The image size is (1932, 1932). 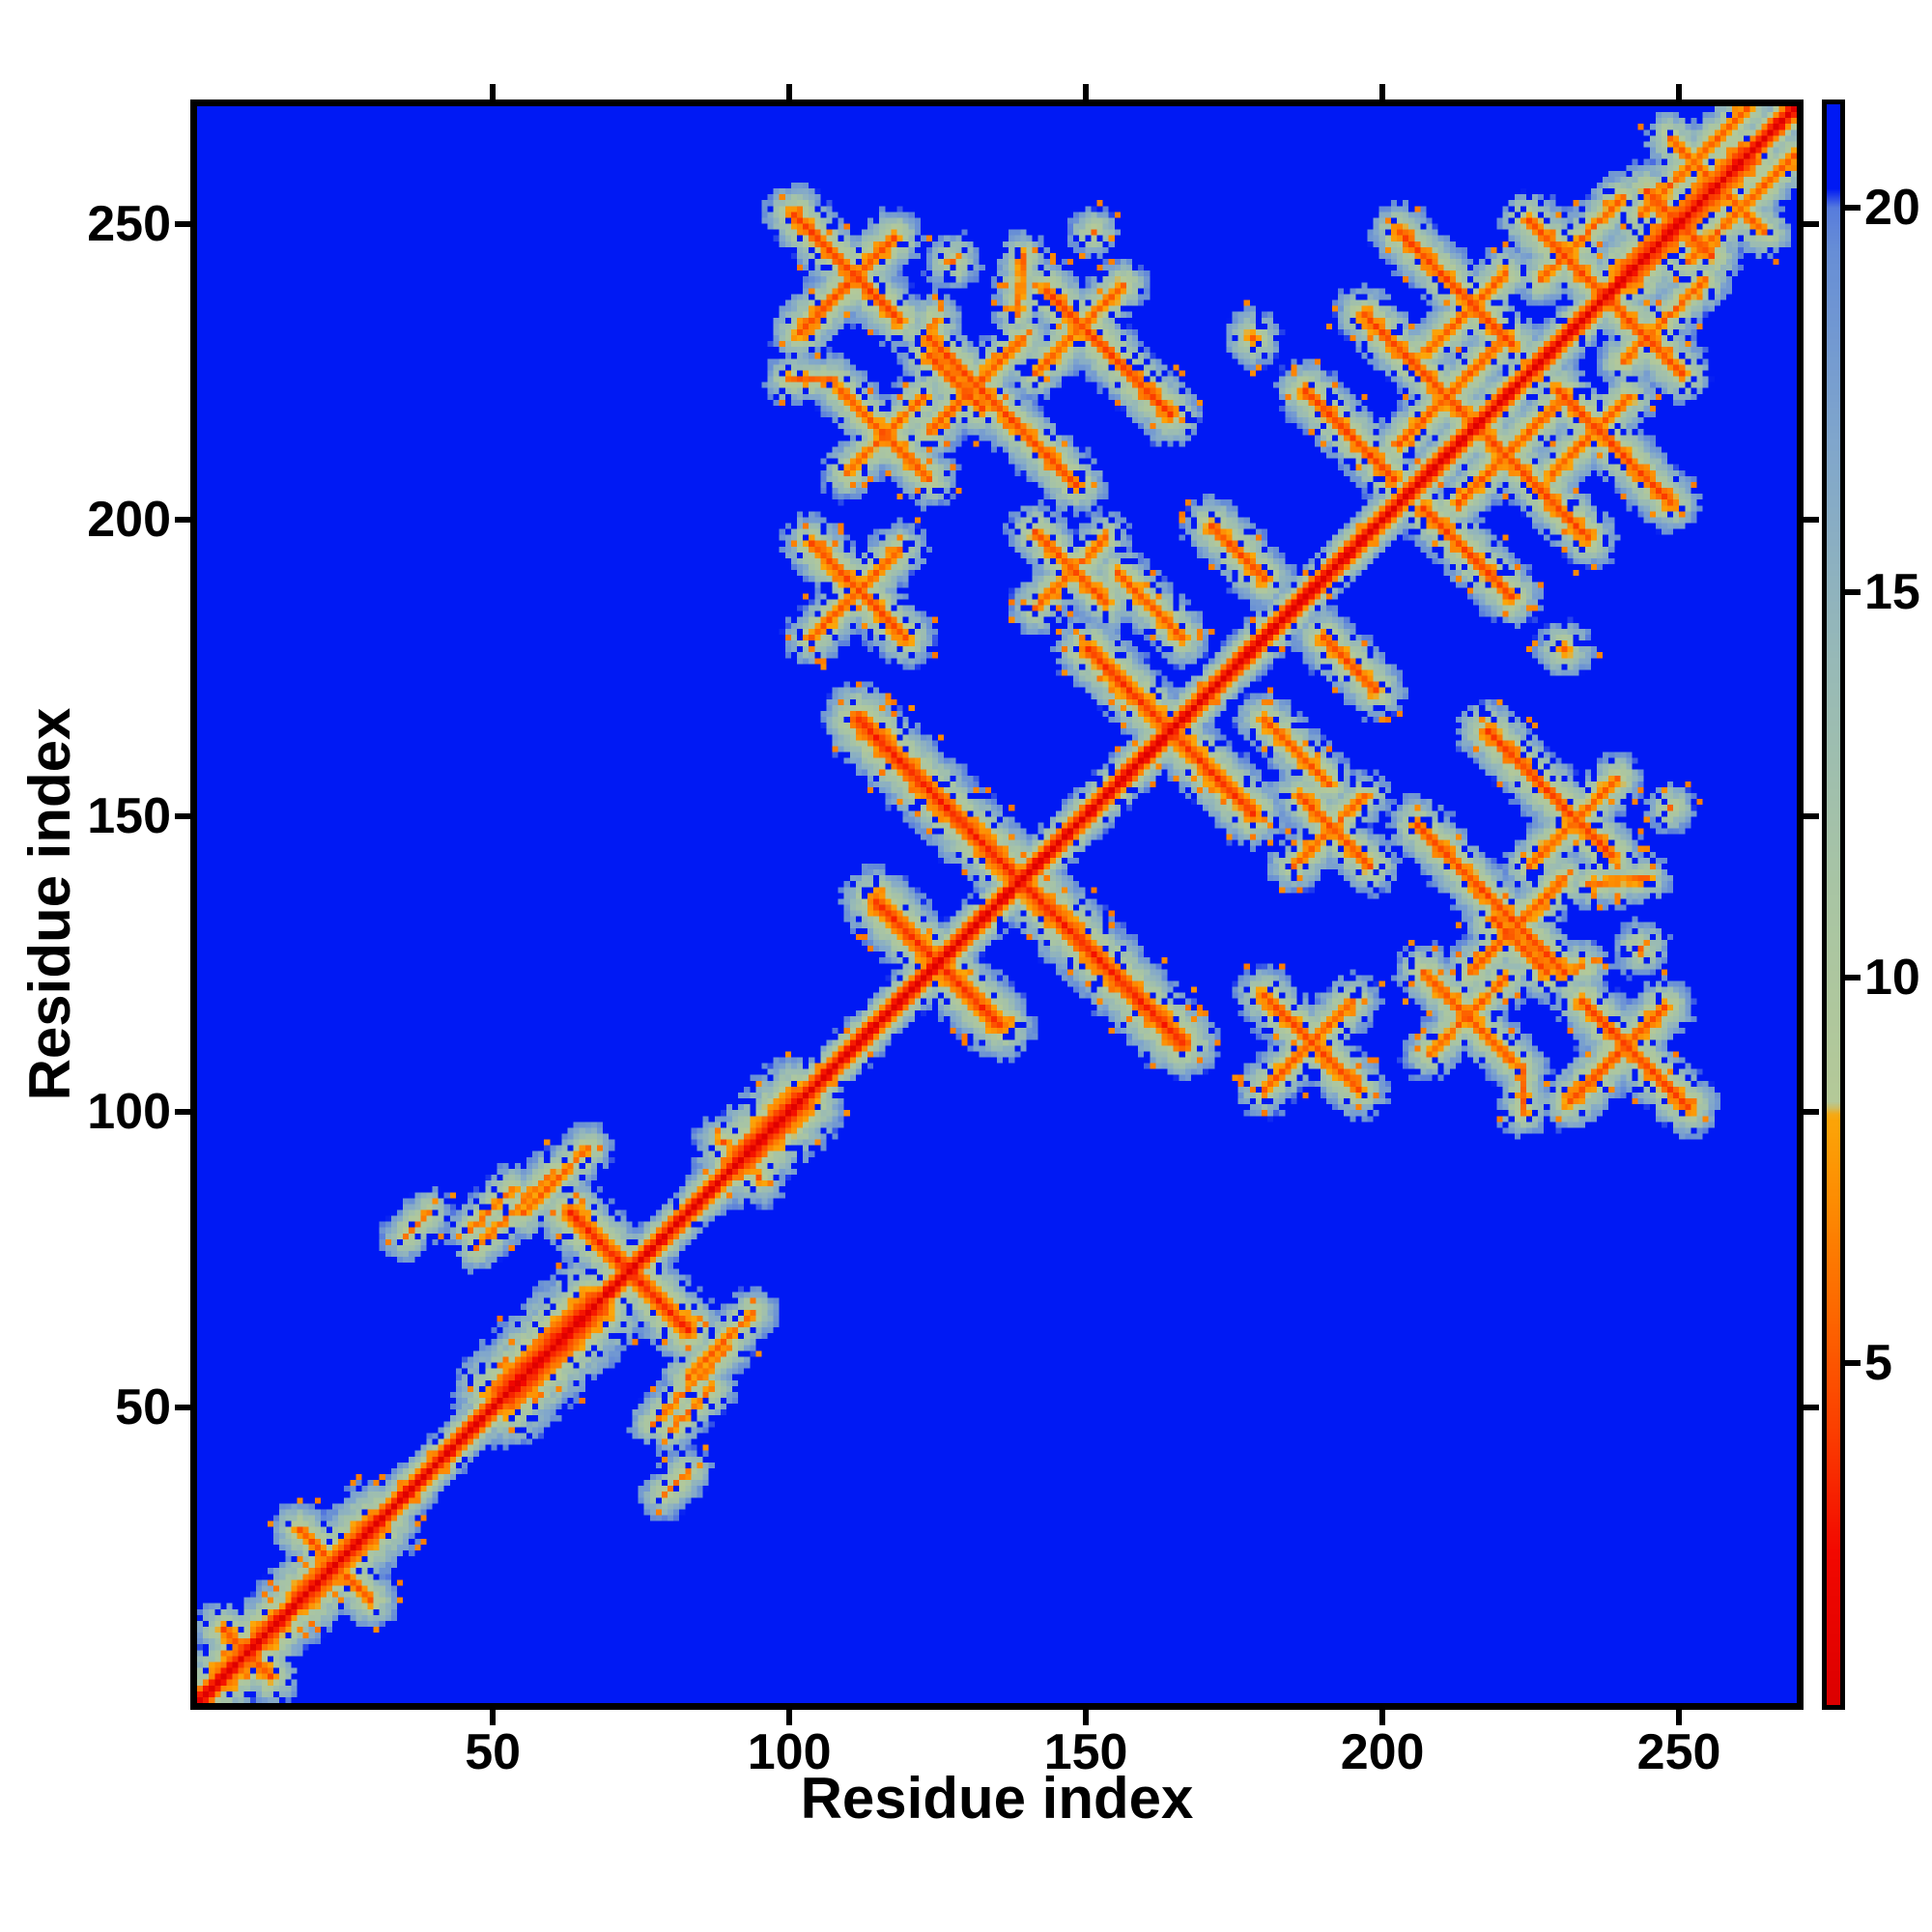 I want to click on y-axis-title: Residue index, so click(x=49, y=904).